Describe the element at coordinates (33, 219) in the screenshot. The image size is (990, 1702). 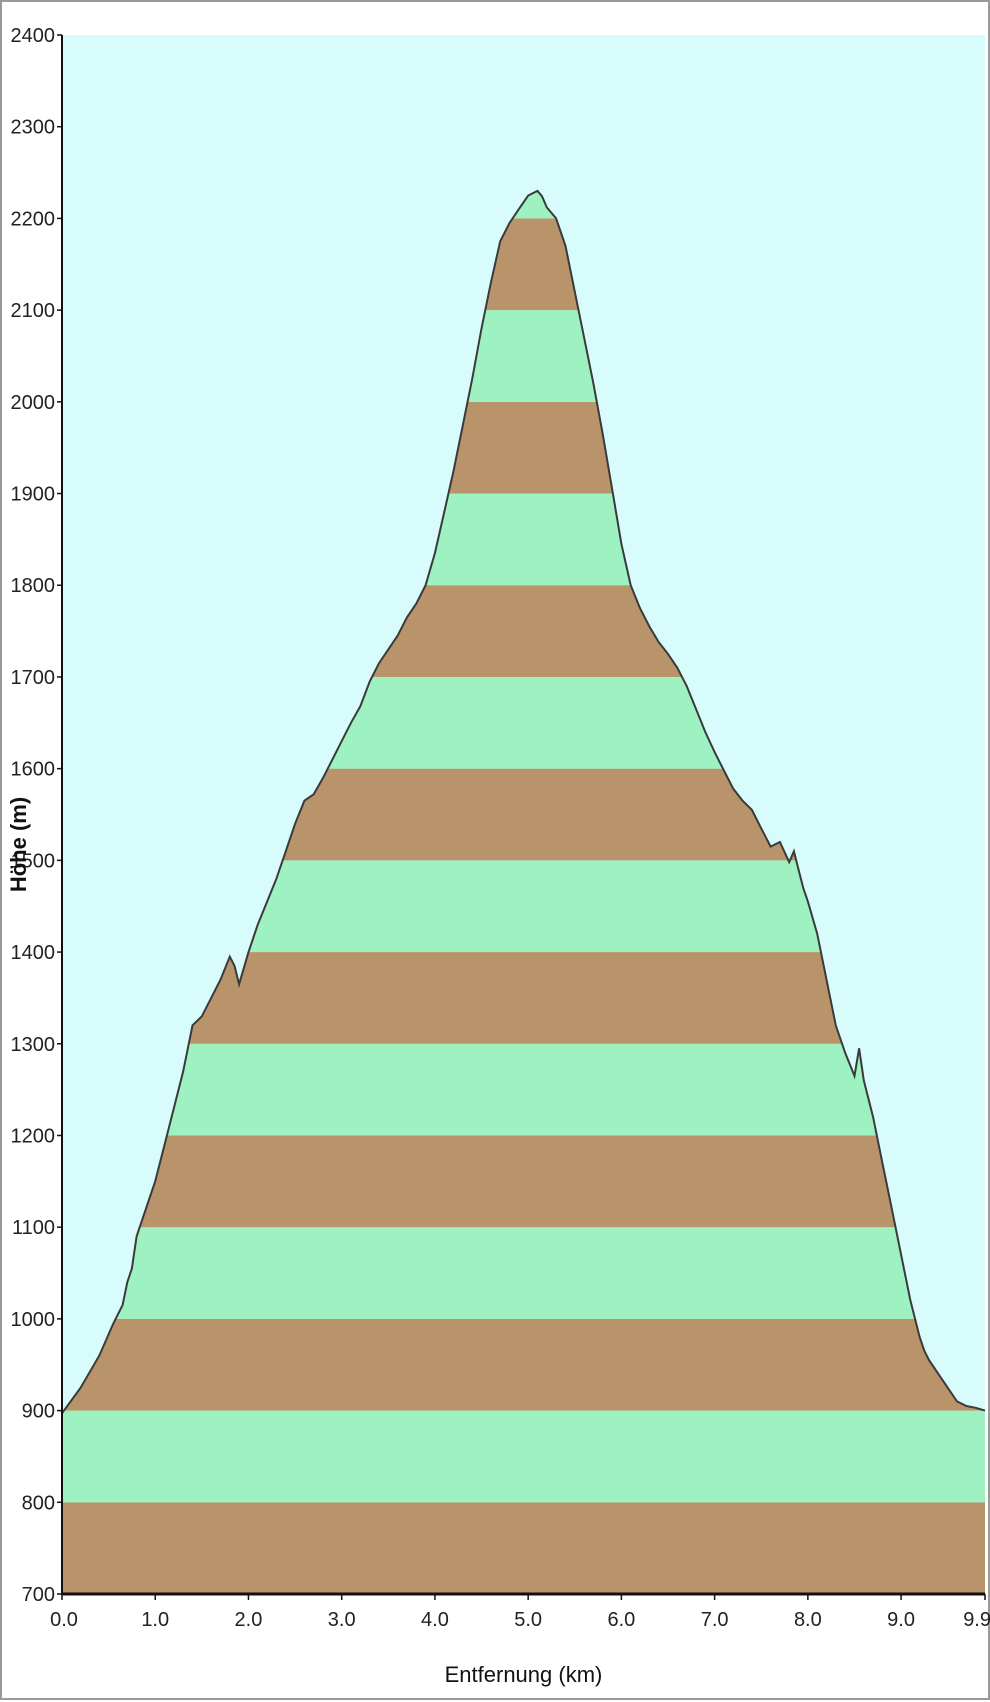
I see `y-tick-label: 2200` at that location.